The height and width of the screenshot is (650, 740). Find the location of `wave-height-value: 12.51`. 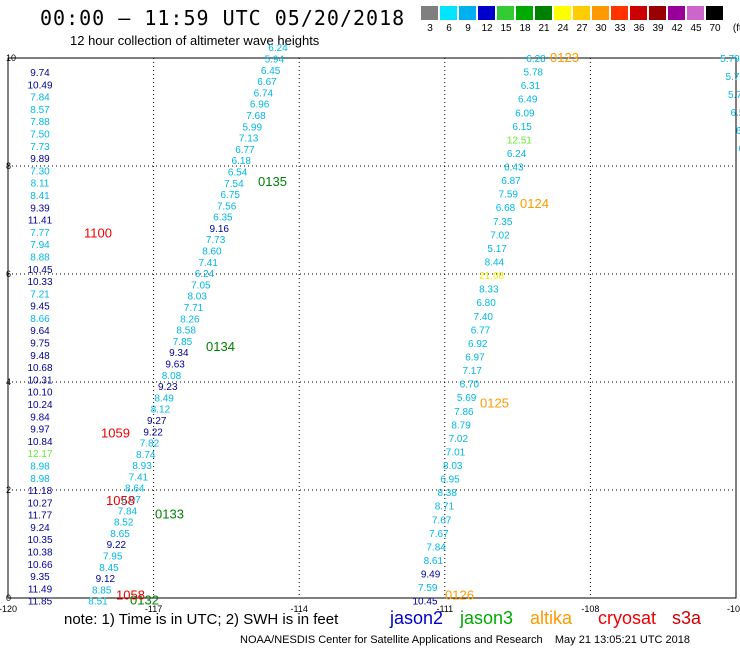

wave-height-value: 12.51 is located at coordinates (519, 140).